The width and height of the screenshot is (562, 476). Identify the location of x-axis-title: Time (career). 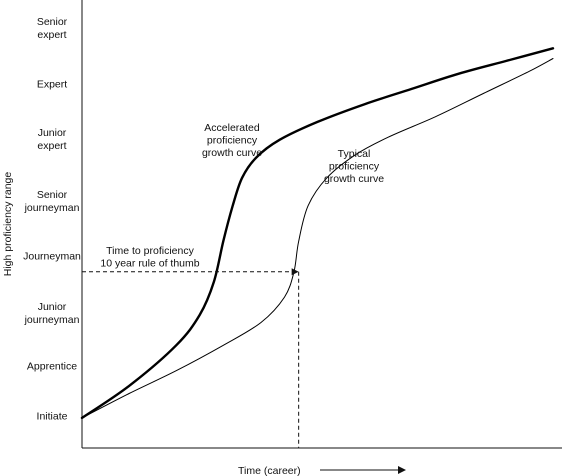
(269, 470).